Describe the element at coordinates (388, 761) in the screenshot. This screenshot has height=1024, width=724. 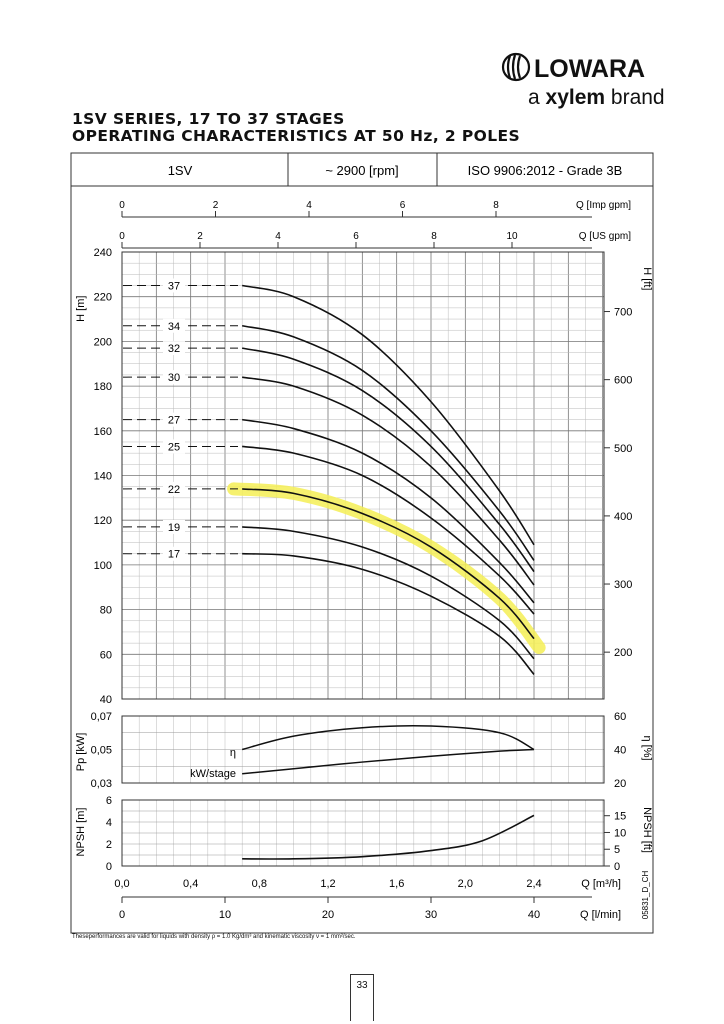
I see `kw-stage-line` at that location.